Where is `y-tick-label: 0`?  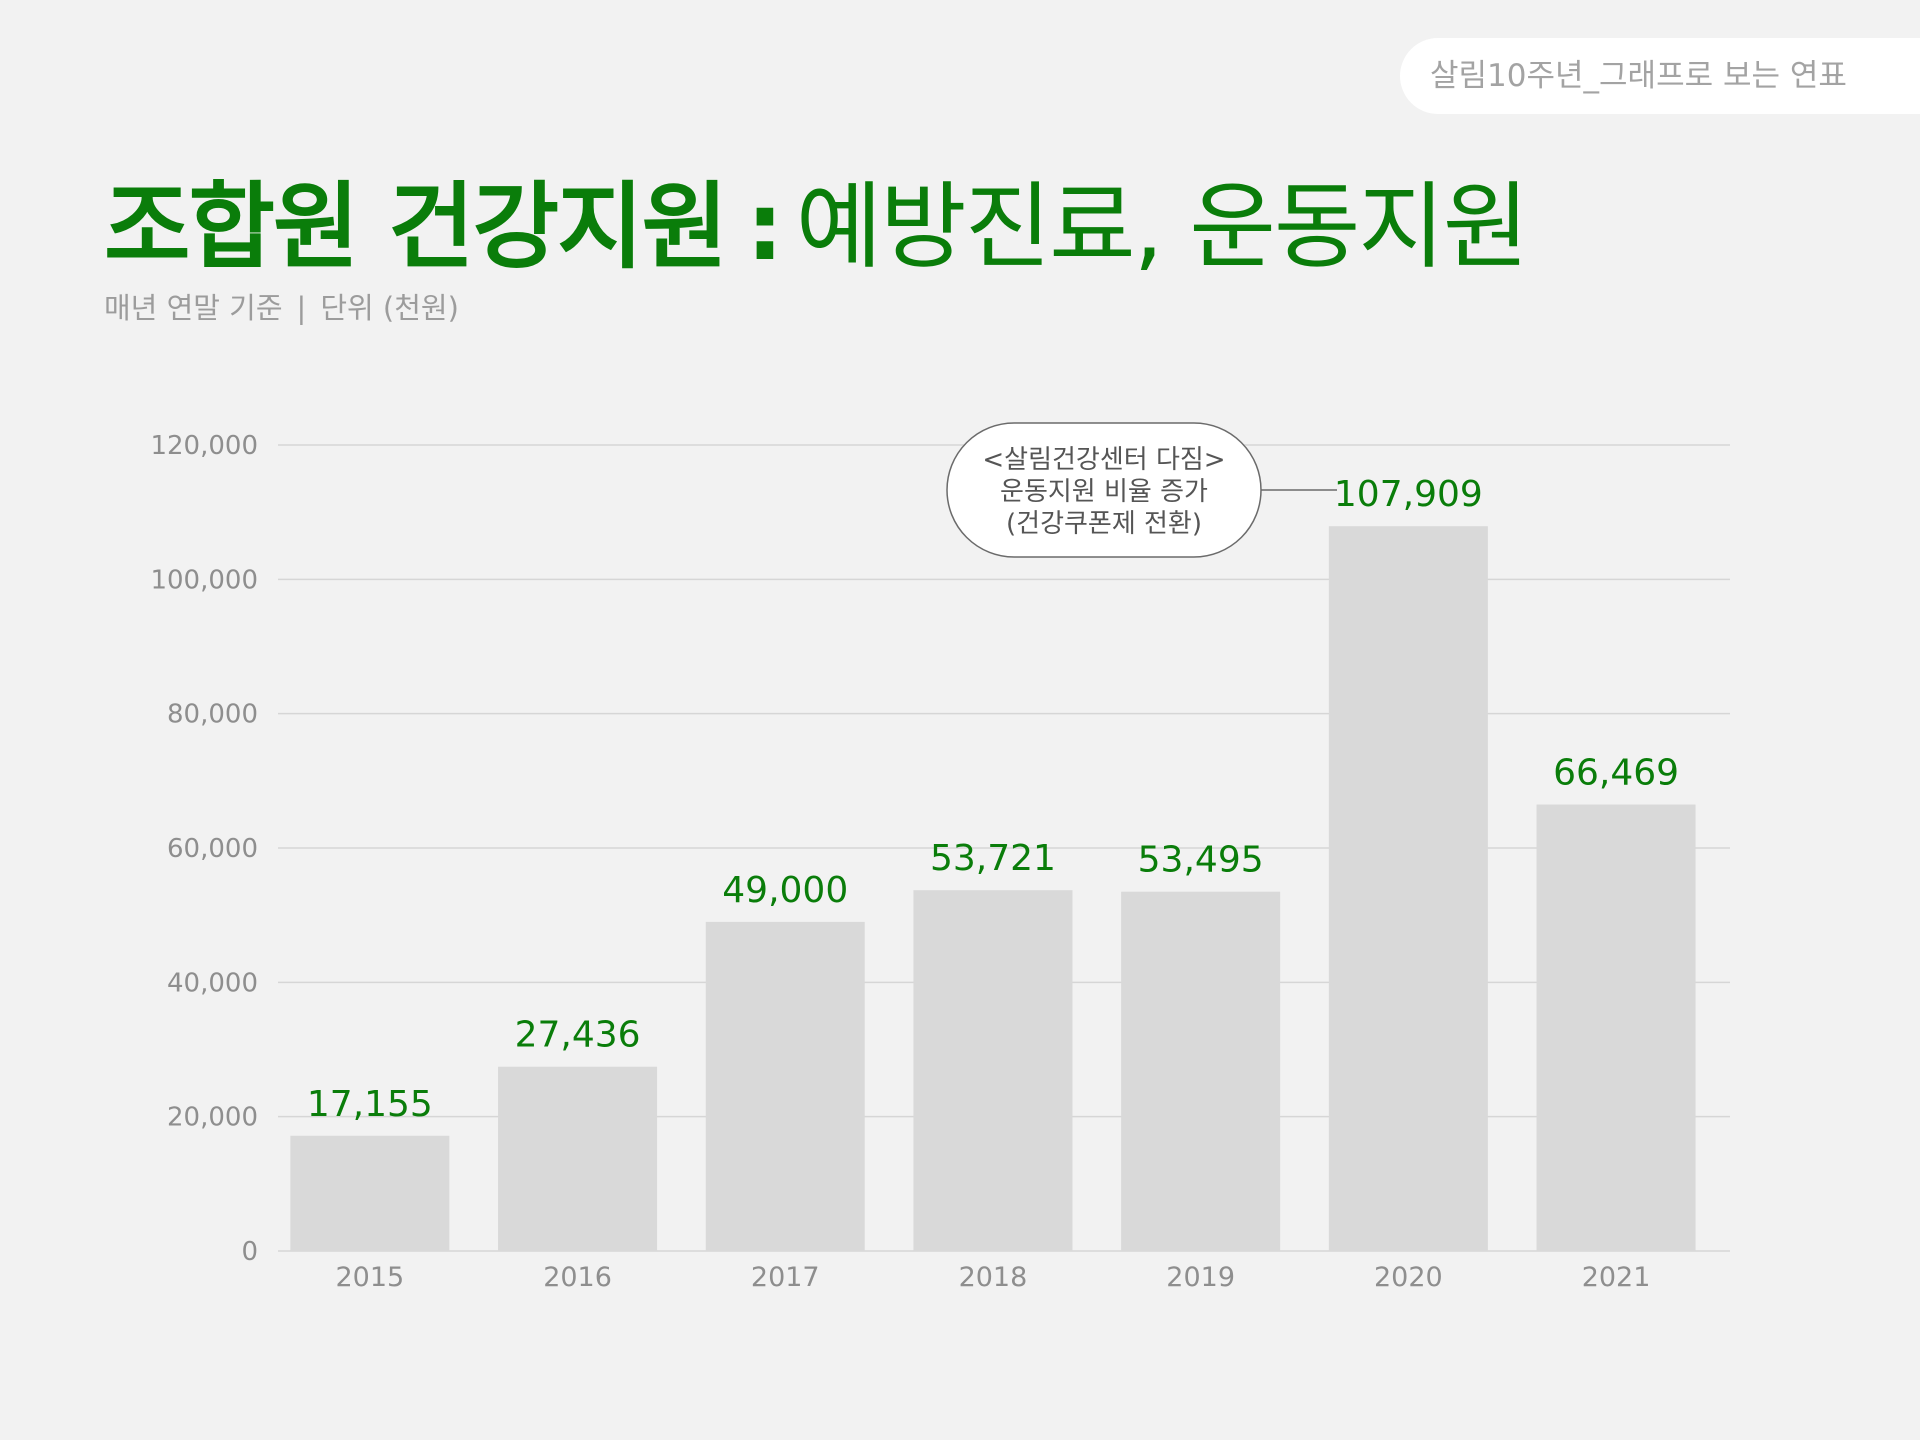
y-tick-label: 0 is located at coordinates (249, 1252).